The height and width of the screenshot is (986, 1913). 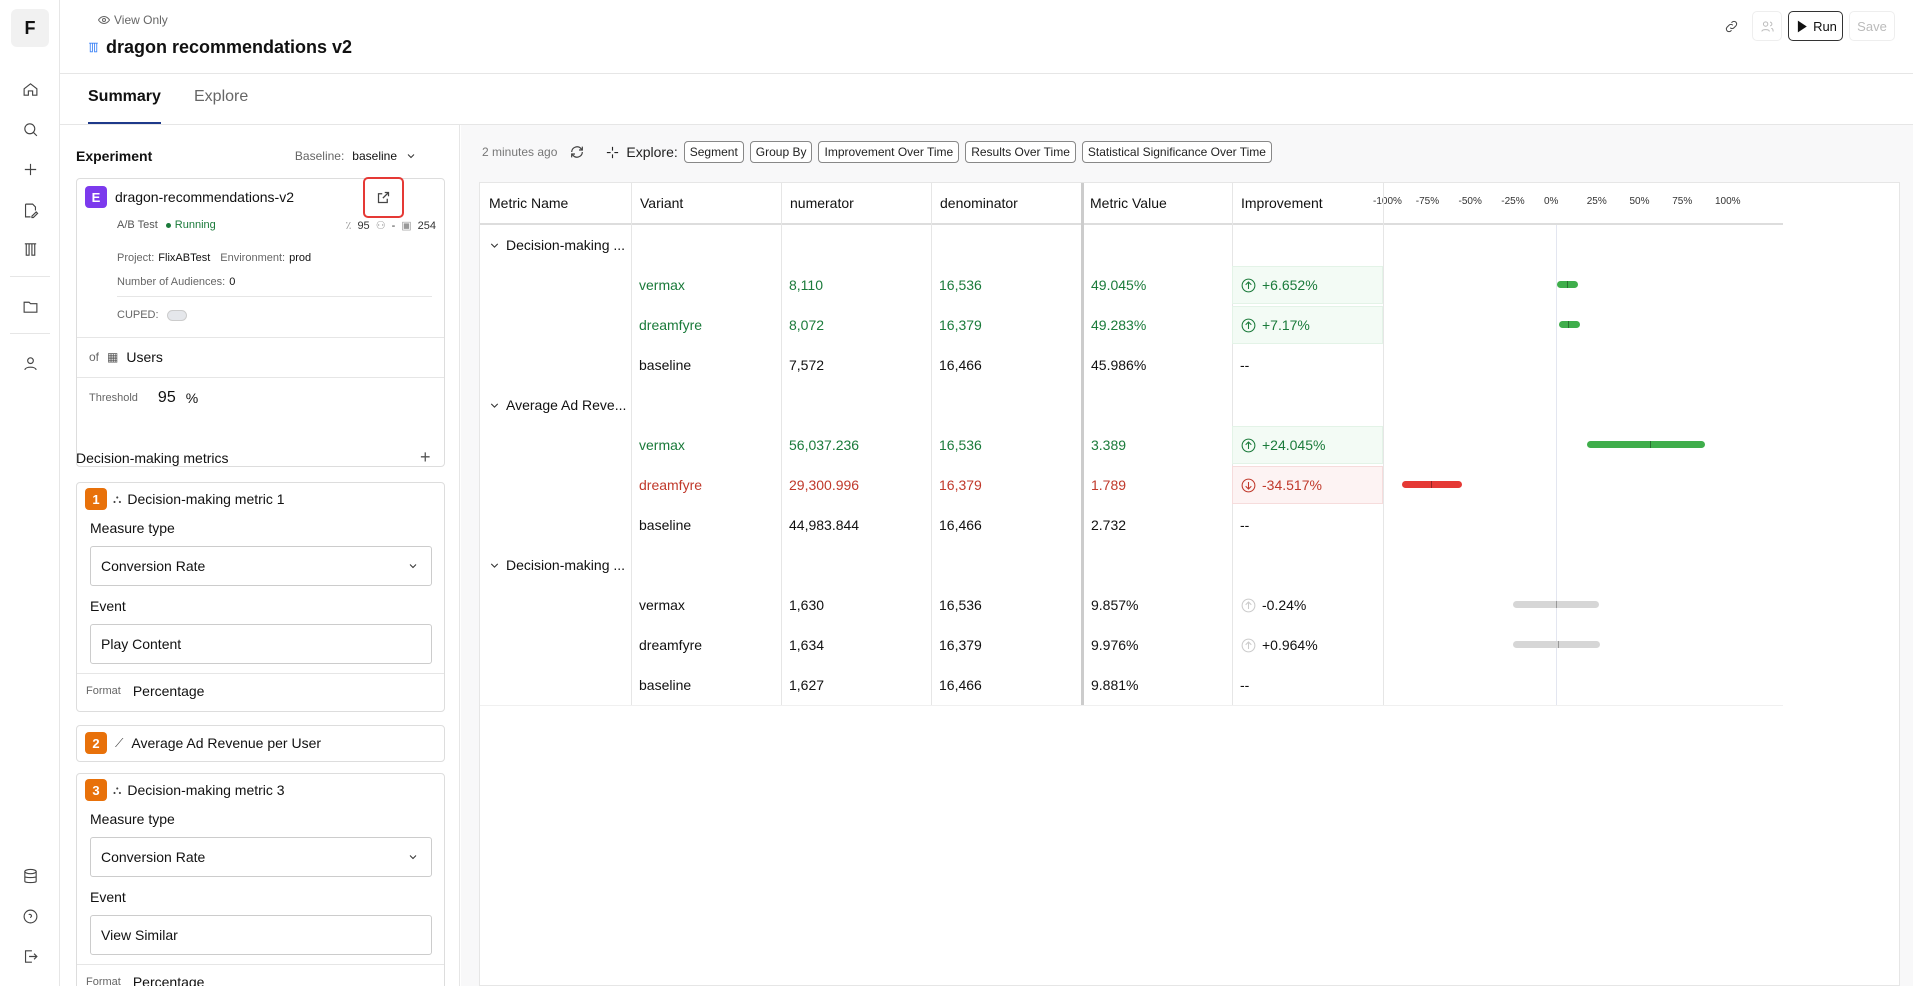 What do you see at coordinates (152, 458) in the screenshot?
I see `metrics-section-title: Decision-making metrics` at bounding box center [152, 458].